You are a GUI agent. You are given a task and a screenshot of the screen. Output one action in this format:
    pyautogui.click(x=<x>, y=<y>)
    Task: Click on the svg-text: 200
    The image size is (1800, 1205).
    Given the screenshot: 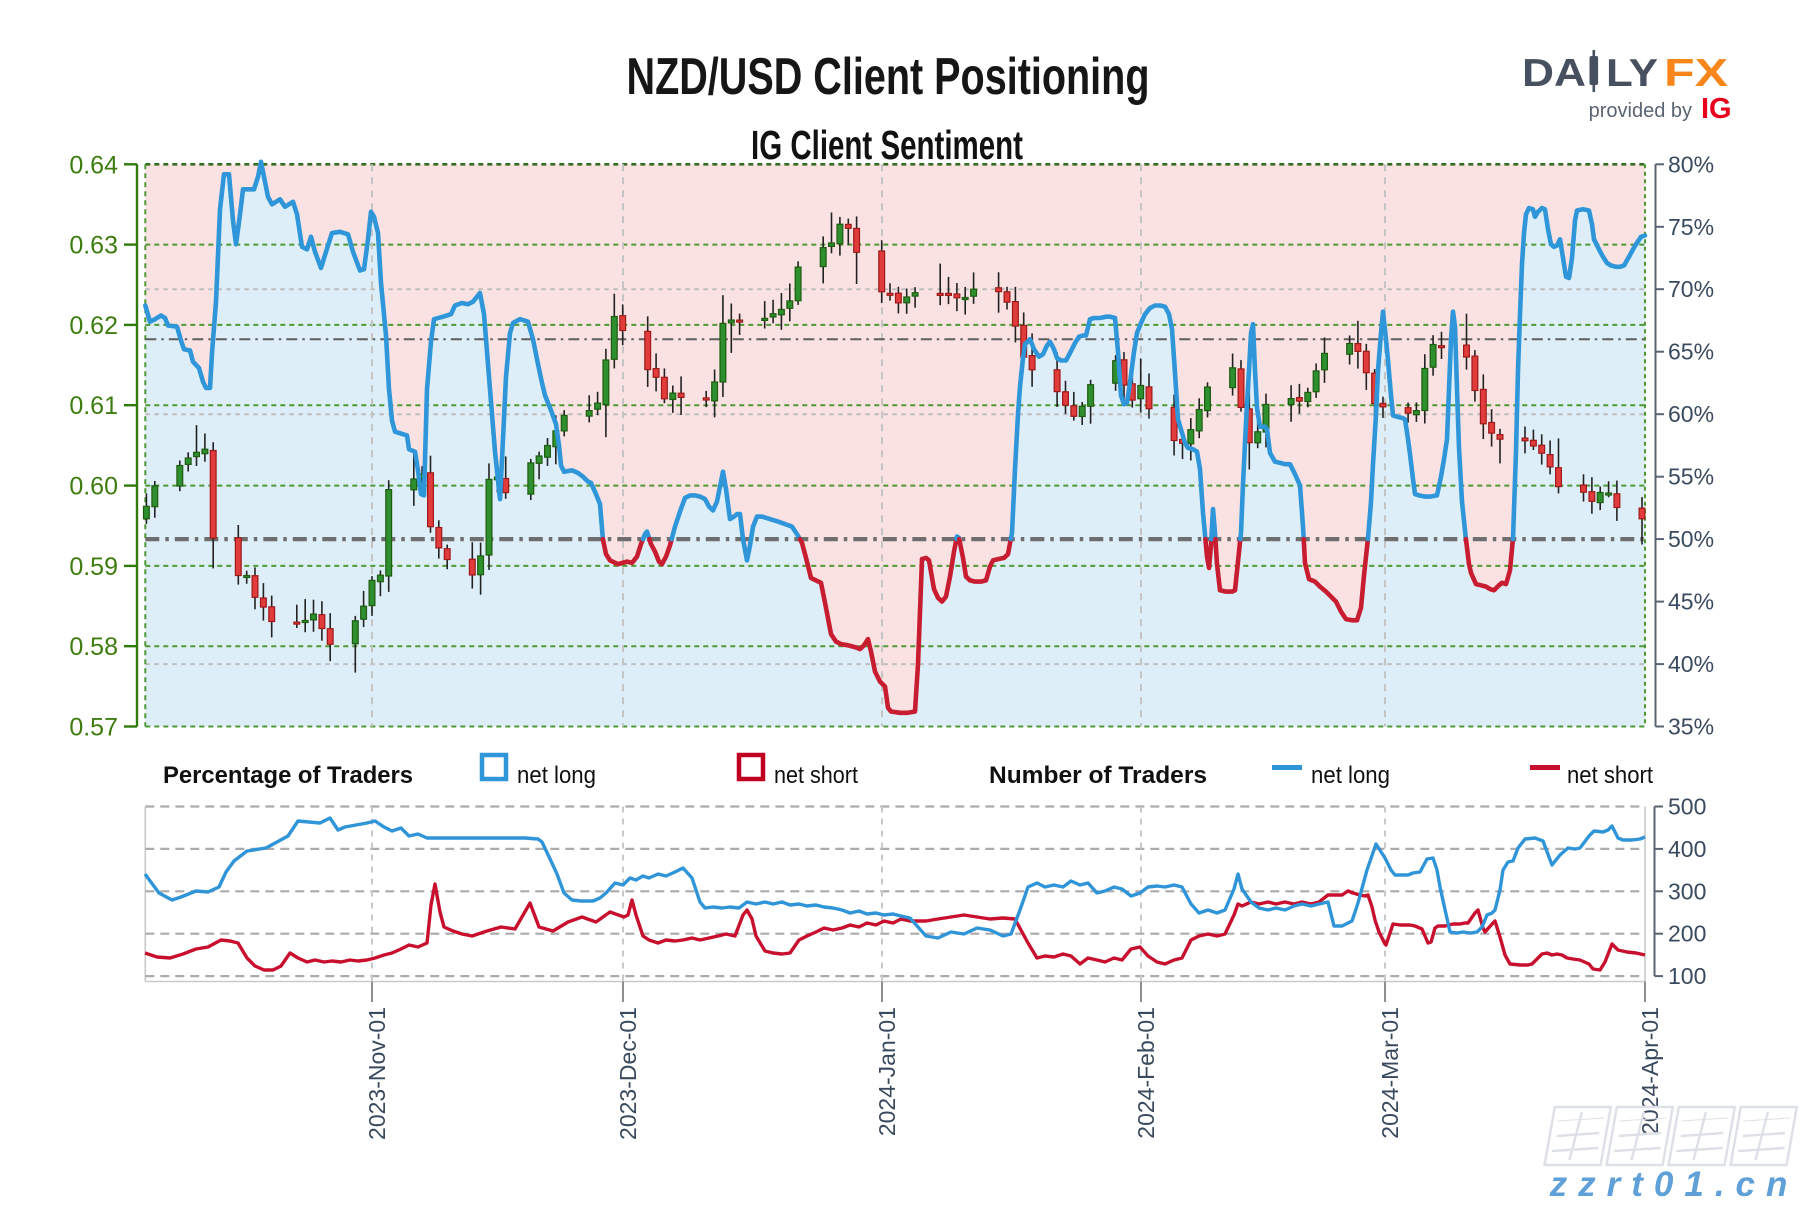 What is the action you would take?
    pyautogui.click(x=1687, y=934)
    